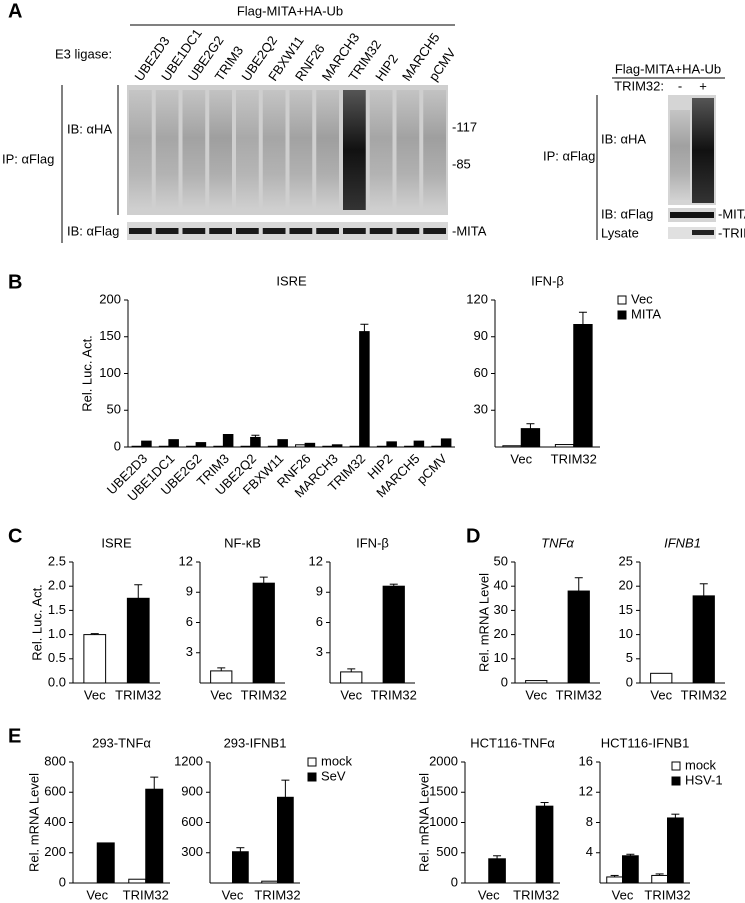 This screenshot has width=745, height=903. Describe the element at coordinates (586, 760) in the screenshot. I see `y-tick-label: 16` at that location.